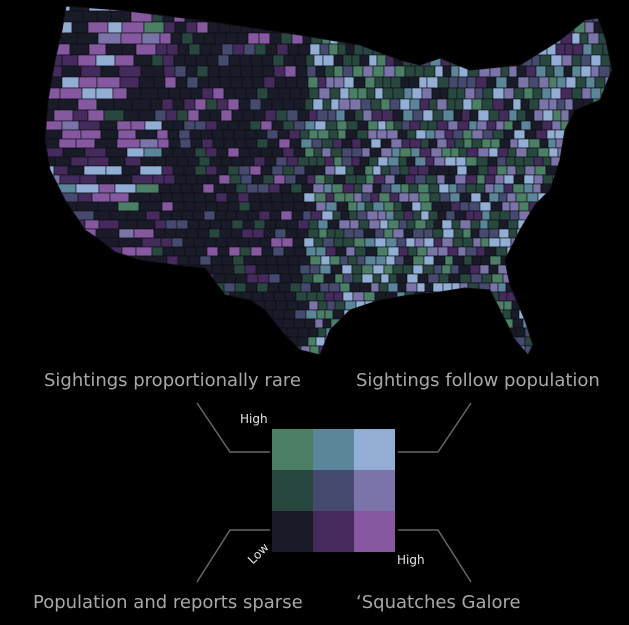  I want to click on legend-cell-r2-c1, so click(333, 531).